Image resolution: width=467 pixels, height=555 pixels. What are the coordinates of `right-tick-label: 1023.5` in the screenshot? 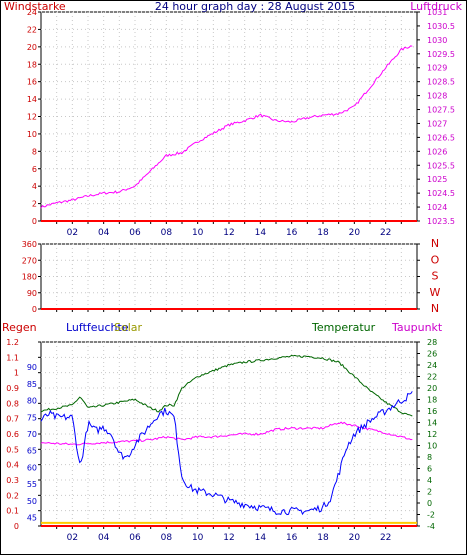 It's located at (441, 221).